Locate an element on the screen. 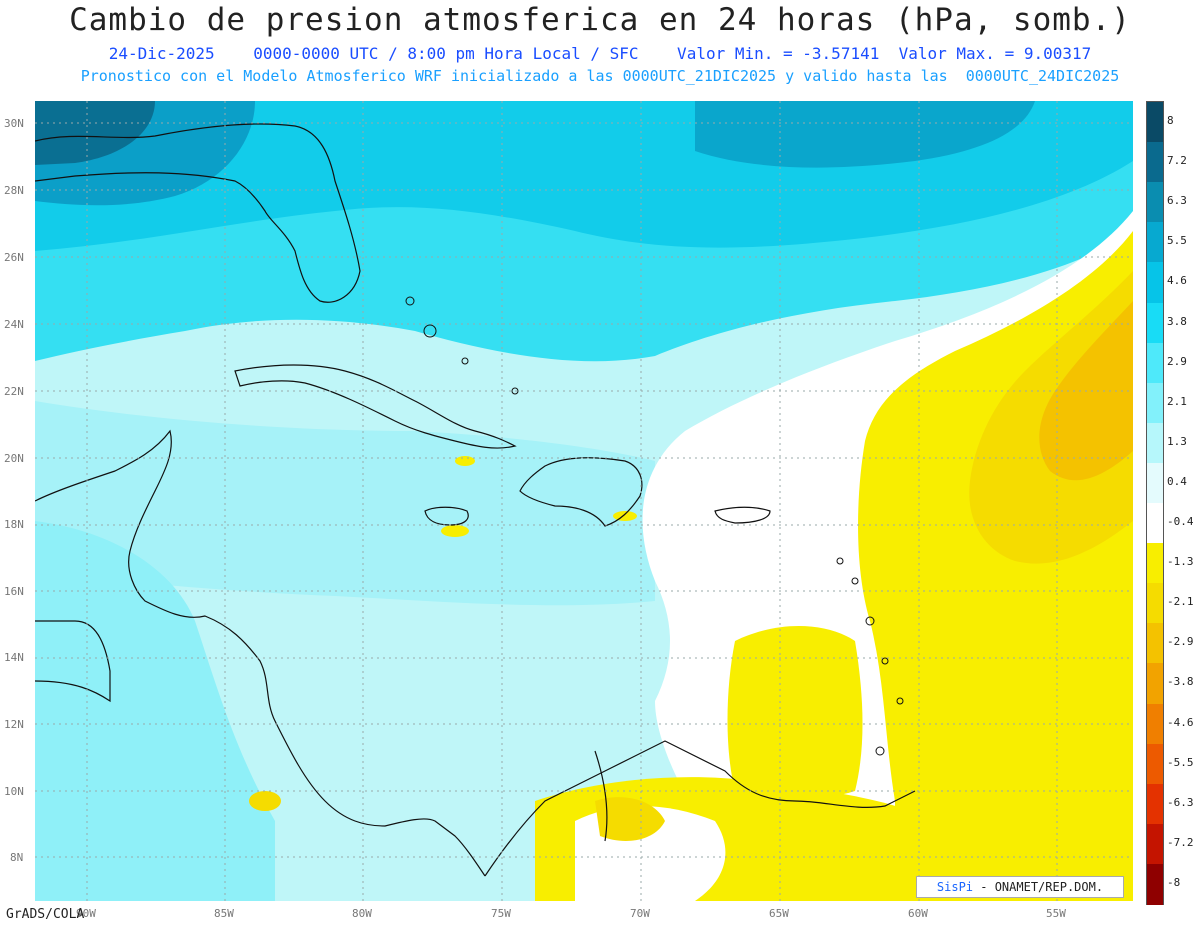 This screenshot has width=1200, height=927. colorbar-label: -2.1 is located at coordinates (1180, 602).